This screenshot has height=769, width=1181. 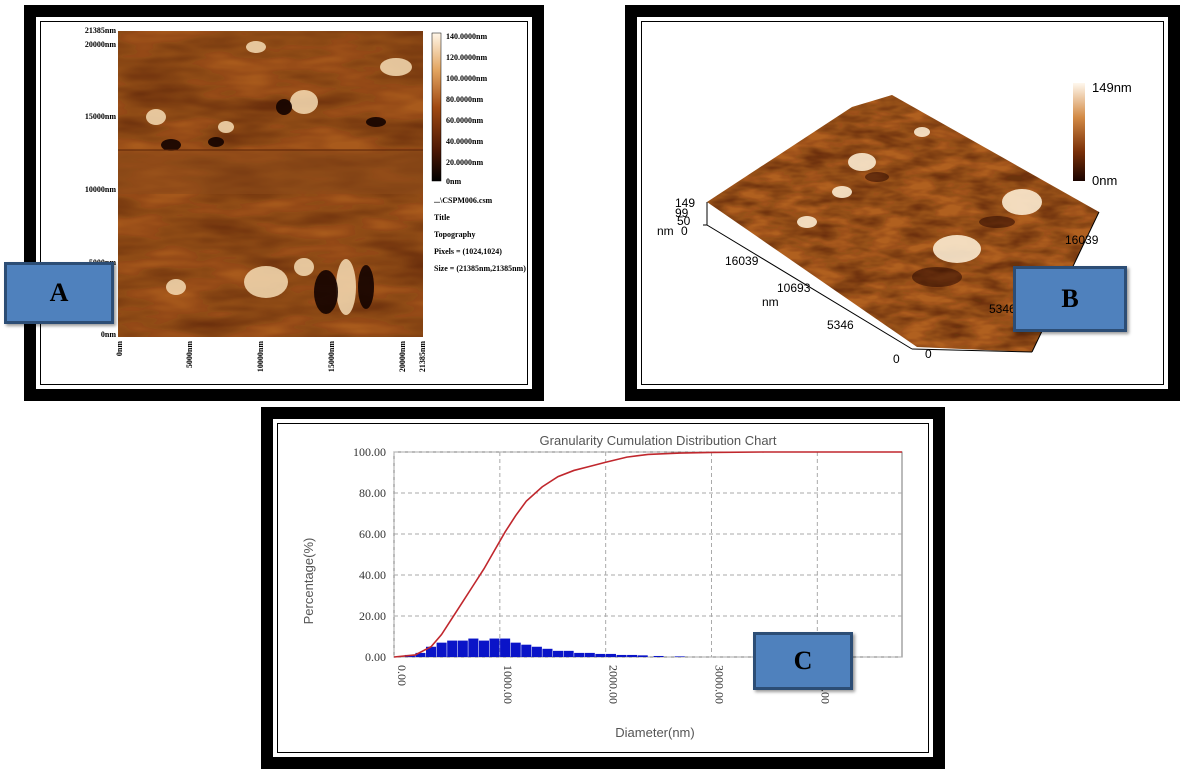 What do you see at coordinates (59, 293) in the screenshot?
I see `panel-a-label: A` at bounding box center [59, 293].